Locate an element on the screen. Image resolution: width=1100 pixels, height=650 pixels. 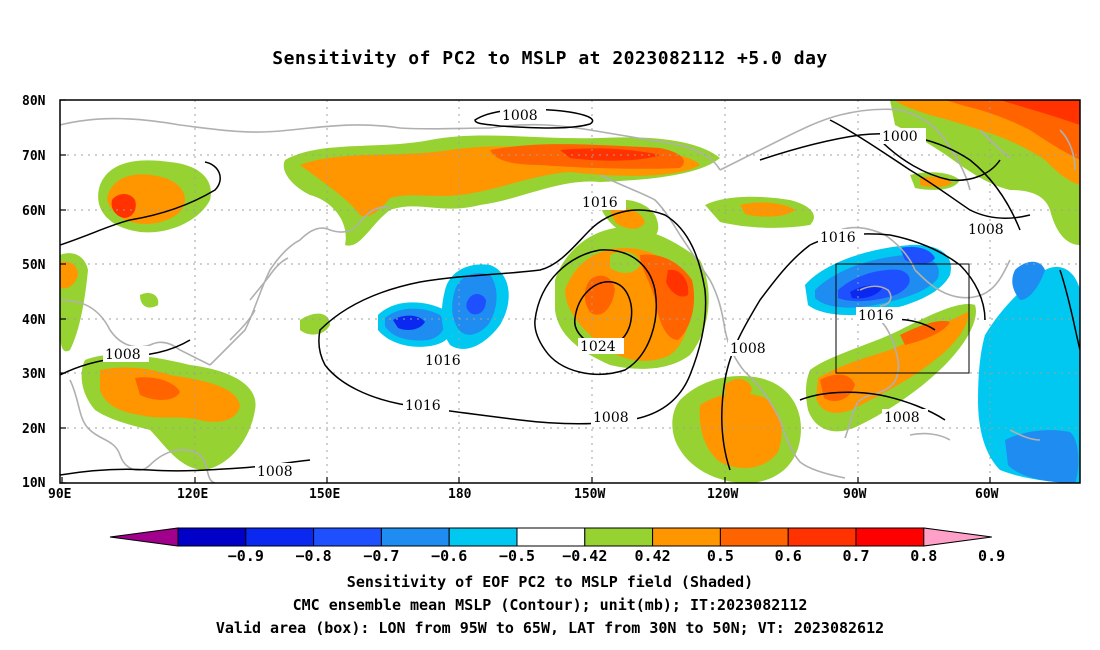
lon-label: 150E is located at coordinates (324, 494).